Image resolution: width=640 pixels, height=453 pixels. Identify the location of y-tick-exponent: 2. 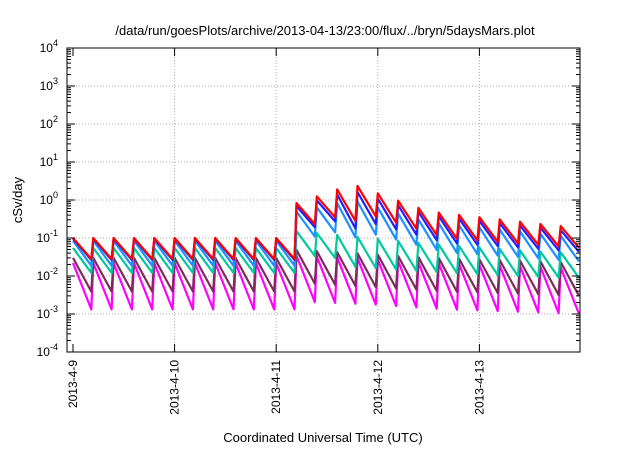
(55, 119).